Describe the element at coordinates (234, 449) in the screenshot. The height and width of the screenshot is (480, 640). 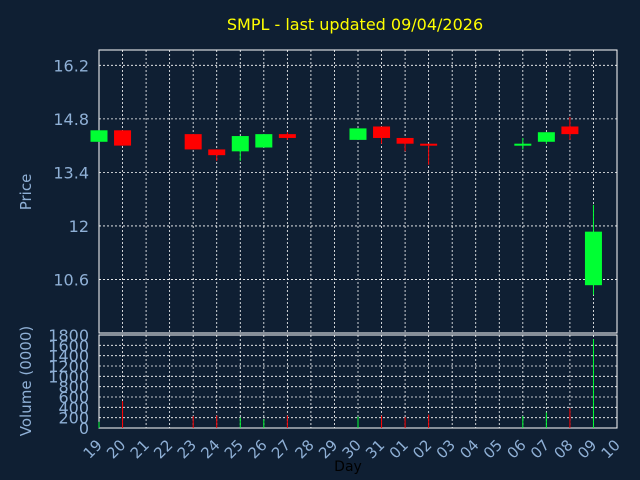
I see `x-tick-label: 25` at that location.